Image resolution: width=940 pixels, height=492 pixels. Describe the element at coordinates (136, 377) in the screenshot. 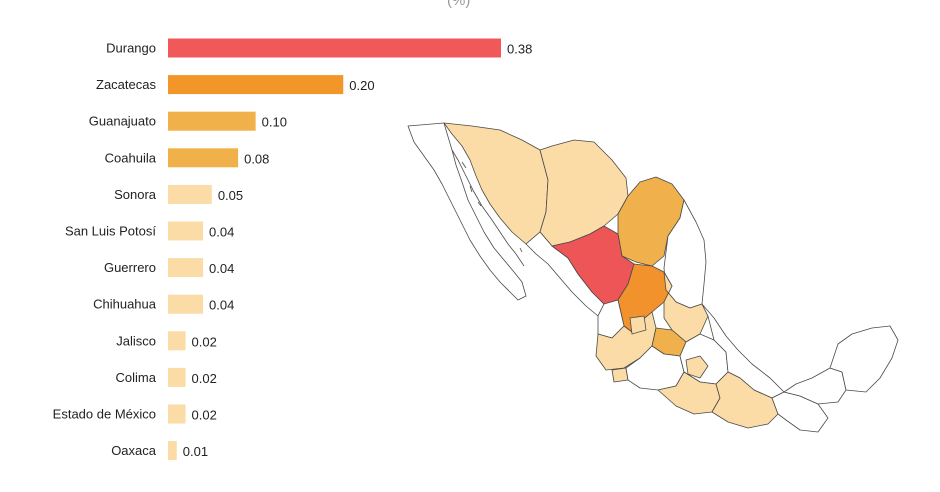

I see `category-label: Colima` at that location.